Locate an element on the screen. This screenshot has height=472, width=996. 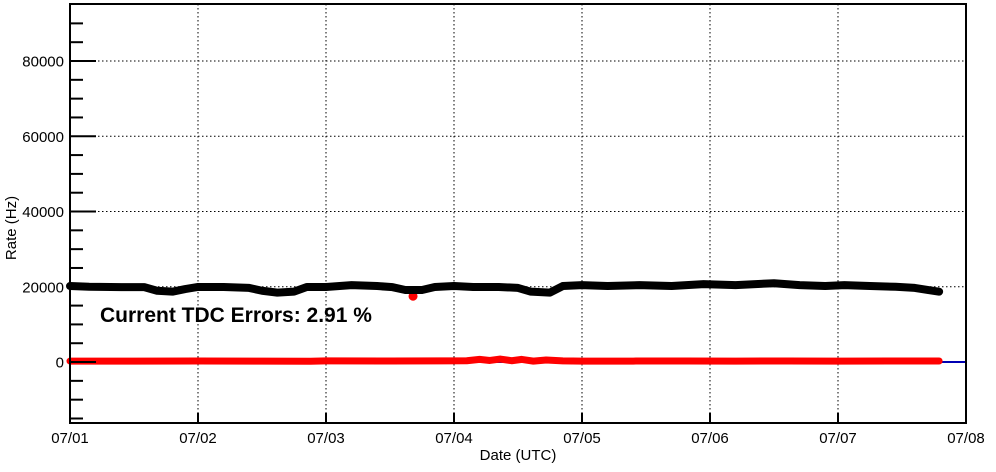
tdc-error-rate-line is located at coordinates (504, 360).